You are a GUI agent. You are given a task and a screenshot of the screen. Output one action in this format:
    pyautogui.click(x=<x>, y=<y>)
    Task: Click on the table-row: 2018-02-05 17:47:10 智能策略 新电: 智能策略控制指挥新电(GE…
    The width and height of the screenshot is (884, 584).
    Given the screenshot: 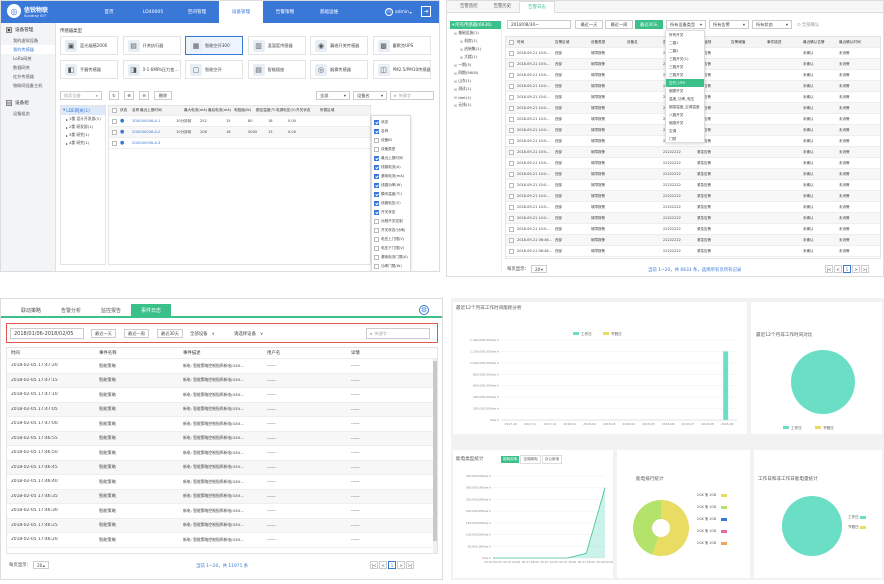 What is the action you would take?
    pyautogui.click(x=222, y=395)
    